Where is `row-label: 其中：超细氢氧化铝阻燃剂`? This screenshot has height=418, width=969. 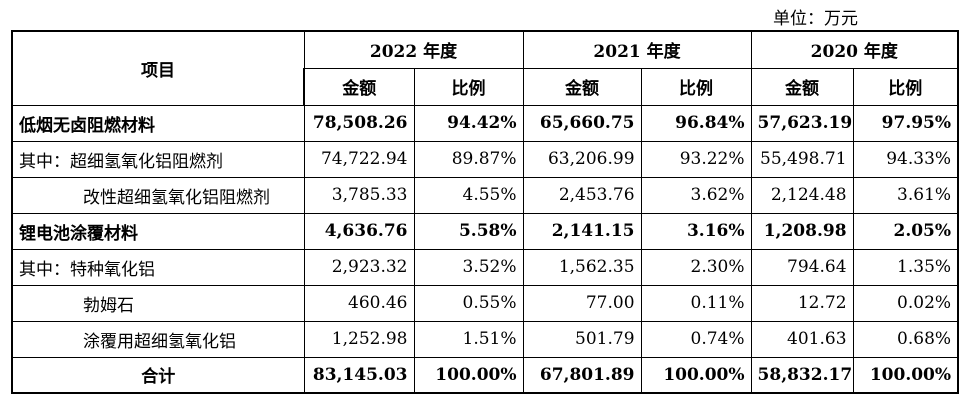
row-label: 其中：超细氢氧化铝阻燃剂 is located at coordinates (158, 159).